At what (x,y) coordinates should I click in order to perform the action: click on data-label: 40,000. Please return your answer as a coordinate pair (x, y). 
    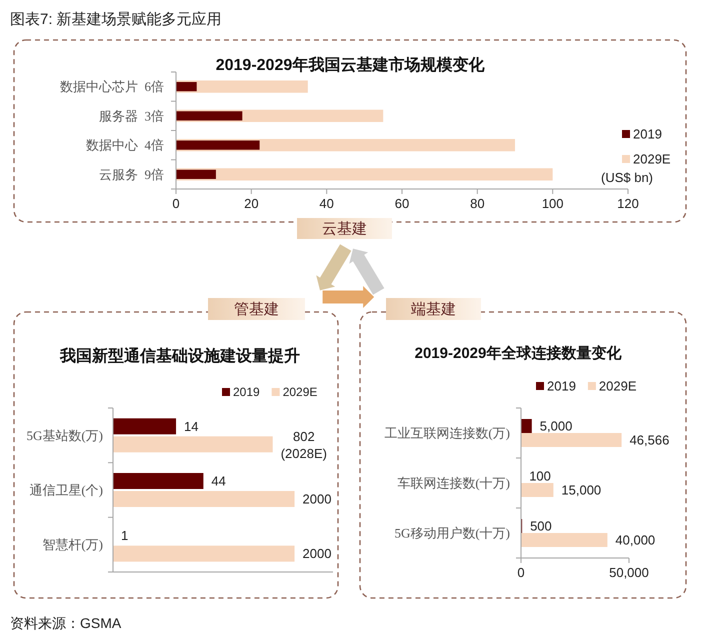
    Looking at the image, I should click on (635, 540).